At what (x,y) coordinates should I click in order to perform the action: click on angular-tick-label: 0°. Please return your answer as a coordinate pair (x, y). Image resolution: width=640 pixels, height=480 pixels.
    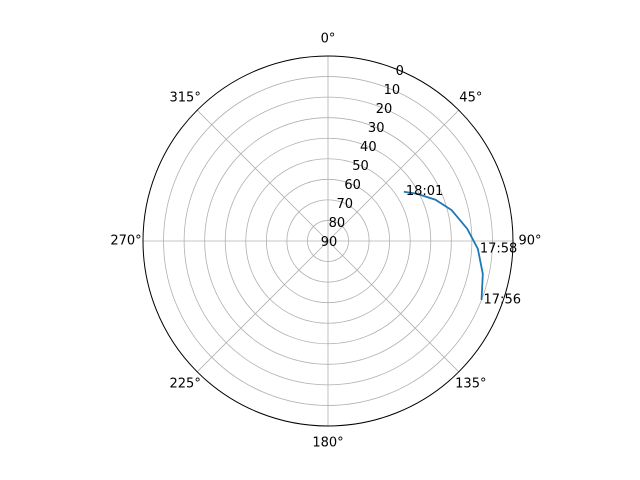
    Looking at the image, I should click on (328, 39).